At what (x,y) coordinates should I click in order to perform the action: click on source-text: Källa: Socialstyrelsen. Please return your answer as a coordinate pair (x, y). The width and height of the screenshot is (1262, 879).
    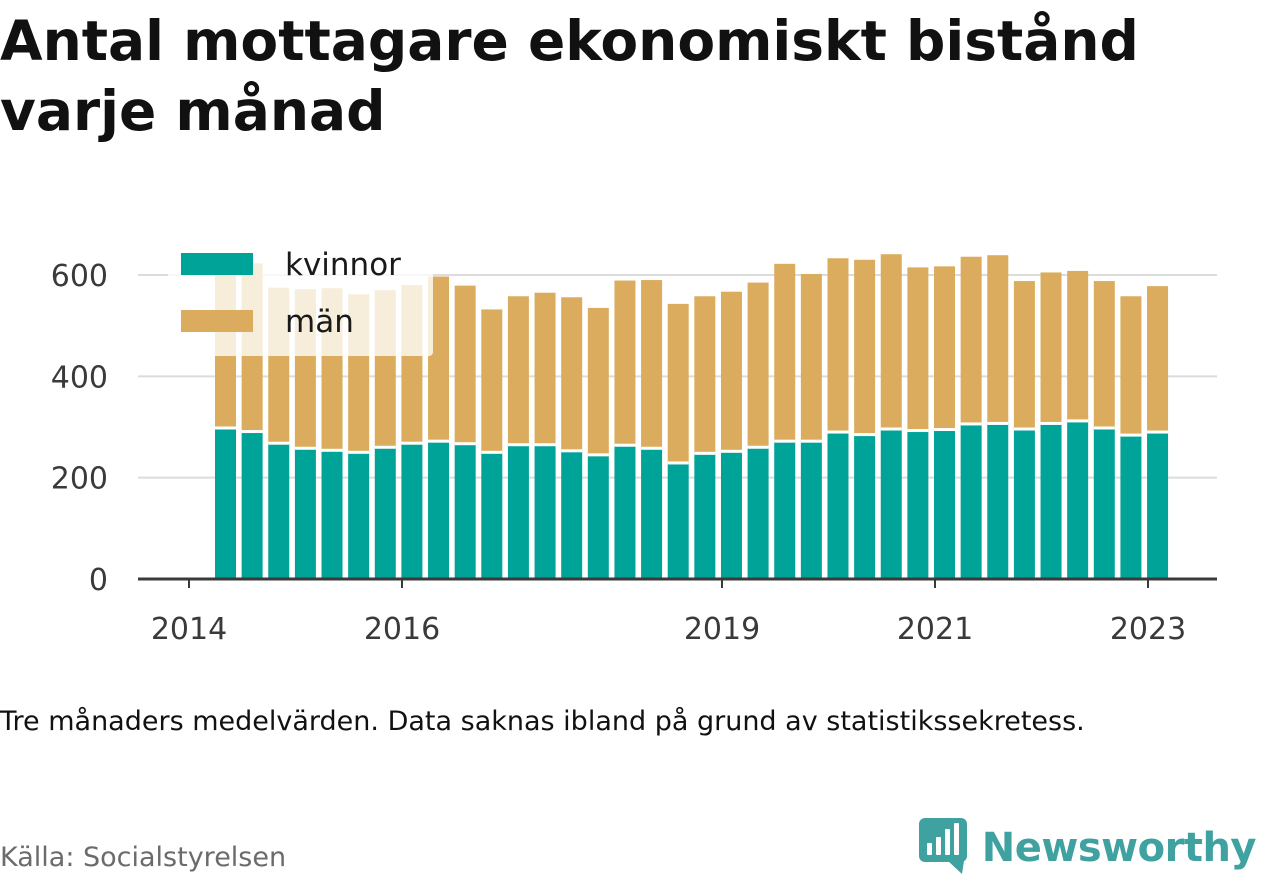
    Looking at the image, I should click on (143, 857).